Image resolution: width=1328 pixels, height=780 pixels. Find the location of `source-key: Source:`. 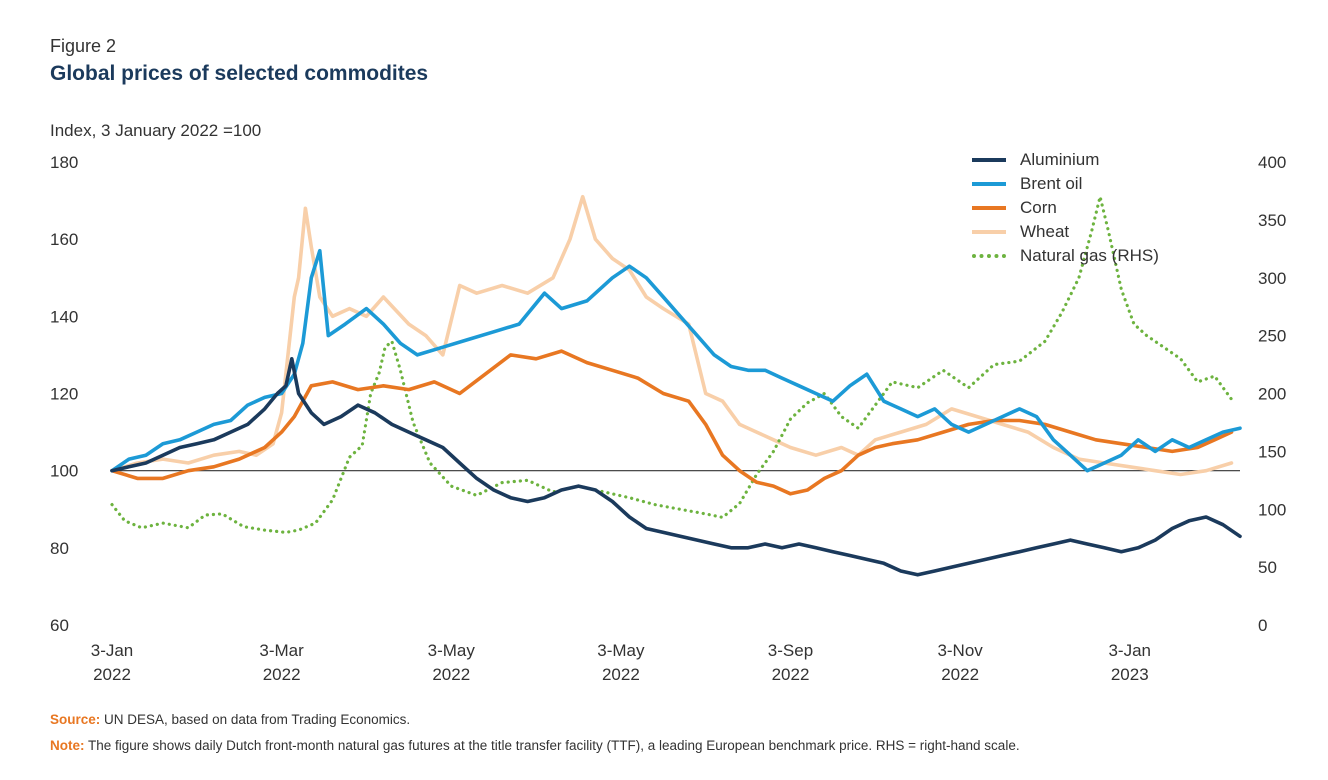

source-key: Source: is located at coordinates (75, 719).